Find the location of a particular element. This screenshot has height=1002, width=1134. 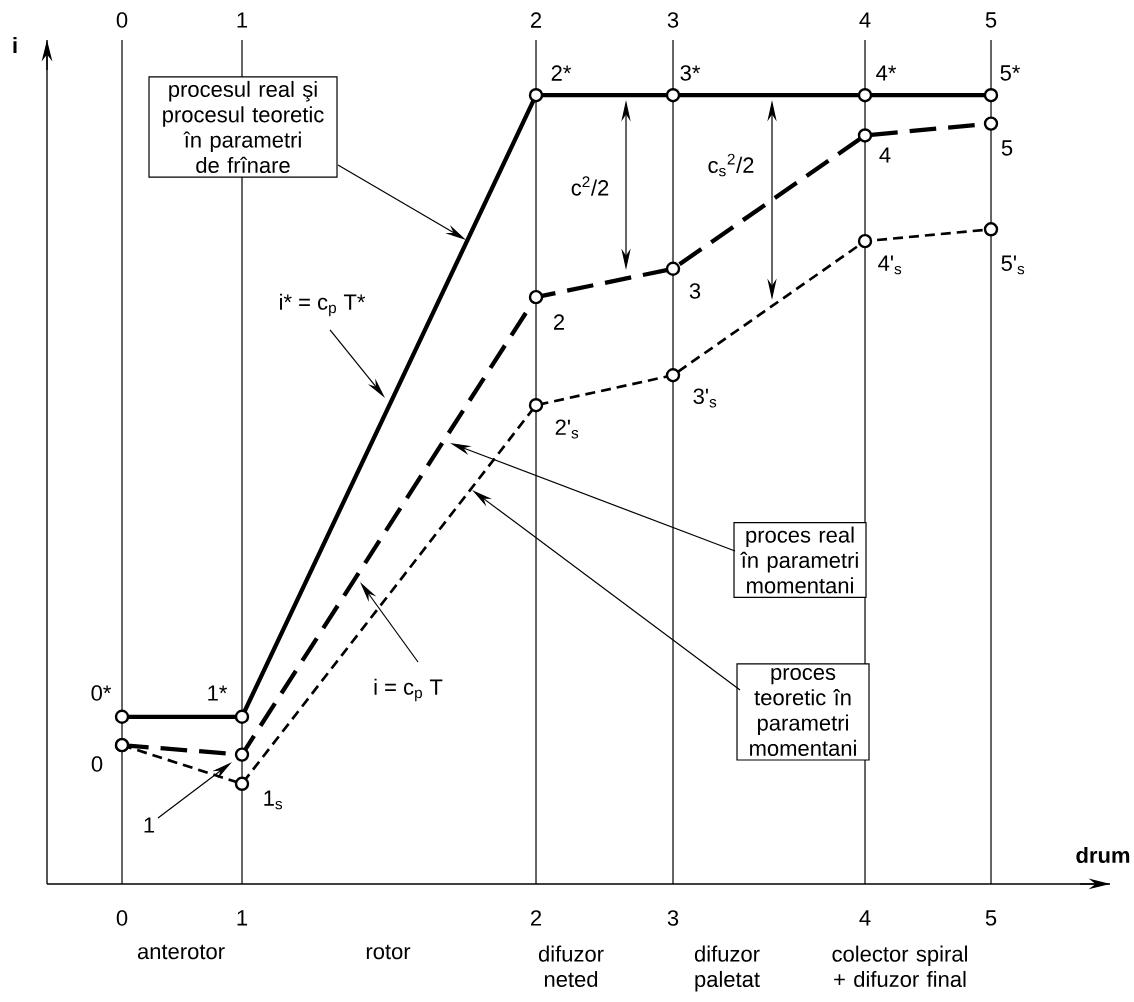

annotation: i = c$_{p}$ T is located at coordinates (408, 690).